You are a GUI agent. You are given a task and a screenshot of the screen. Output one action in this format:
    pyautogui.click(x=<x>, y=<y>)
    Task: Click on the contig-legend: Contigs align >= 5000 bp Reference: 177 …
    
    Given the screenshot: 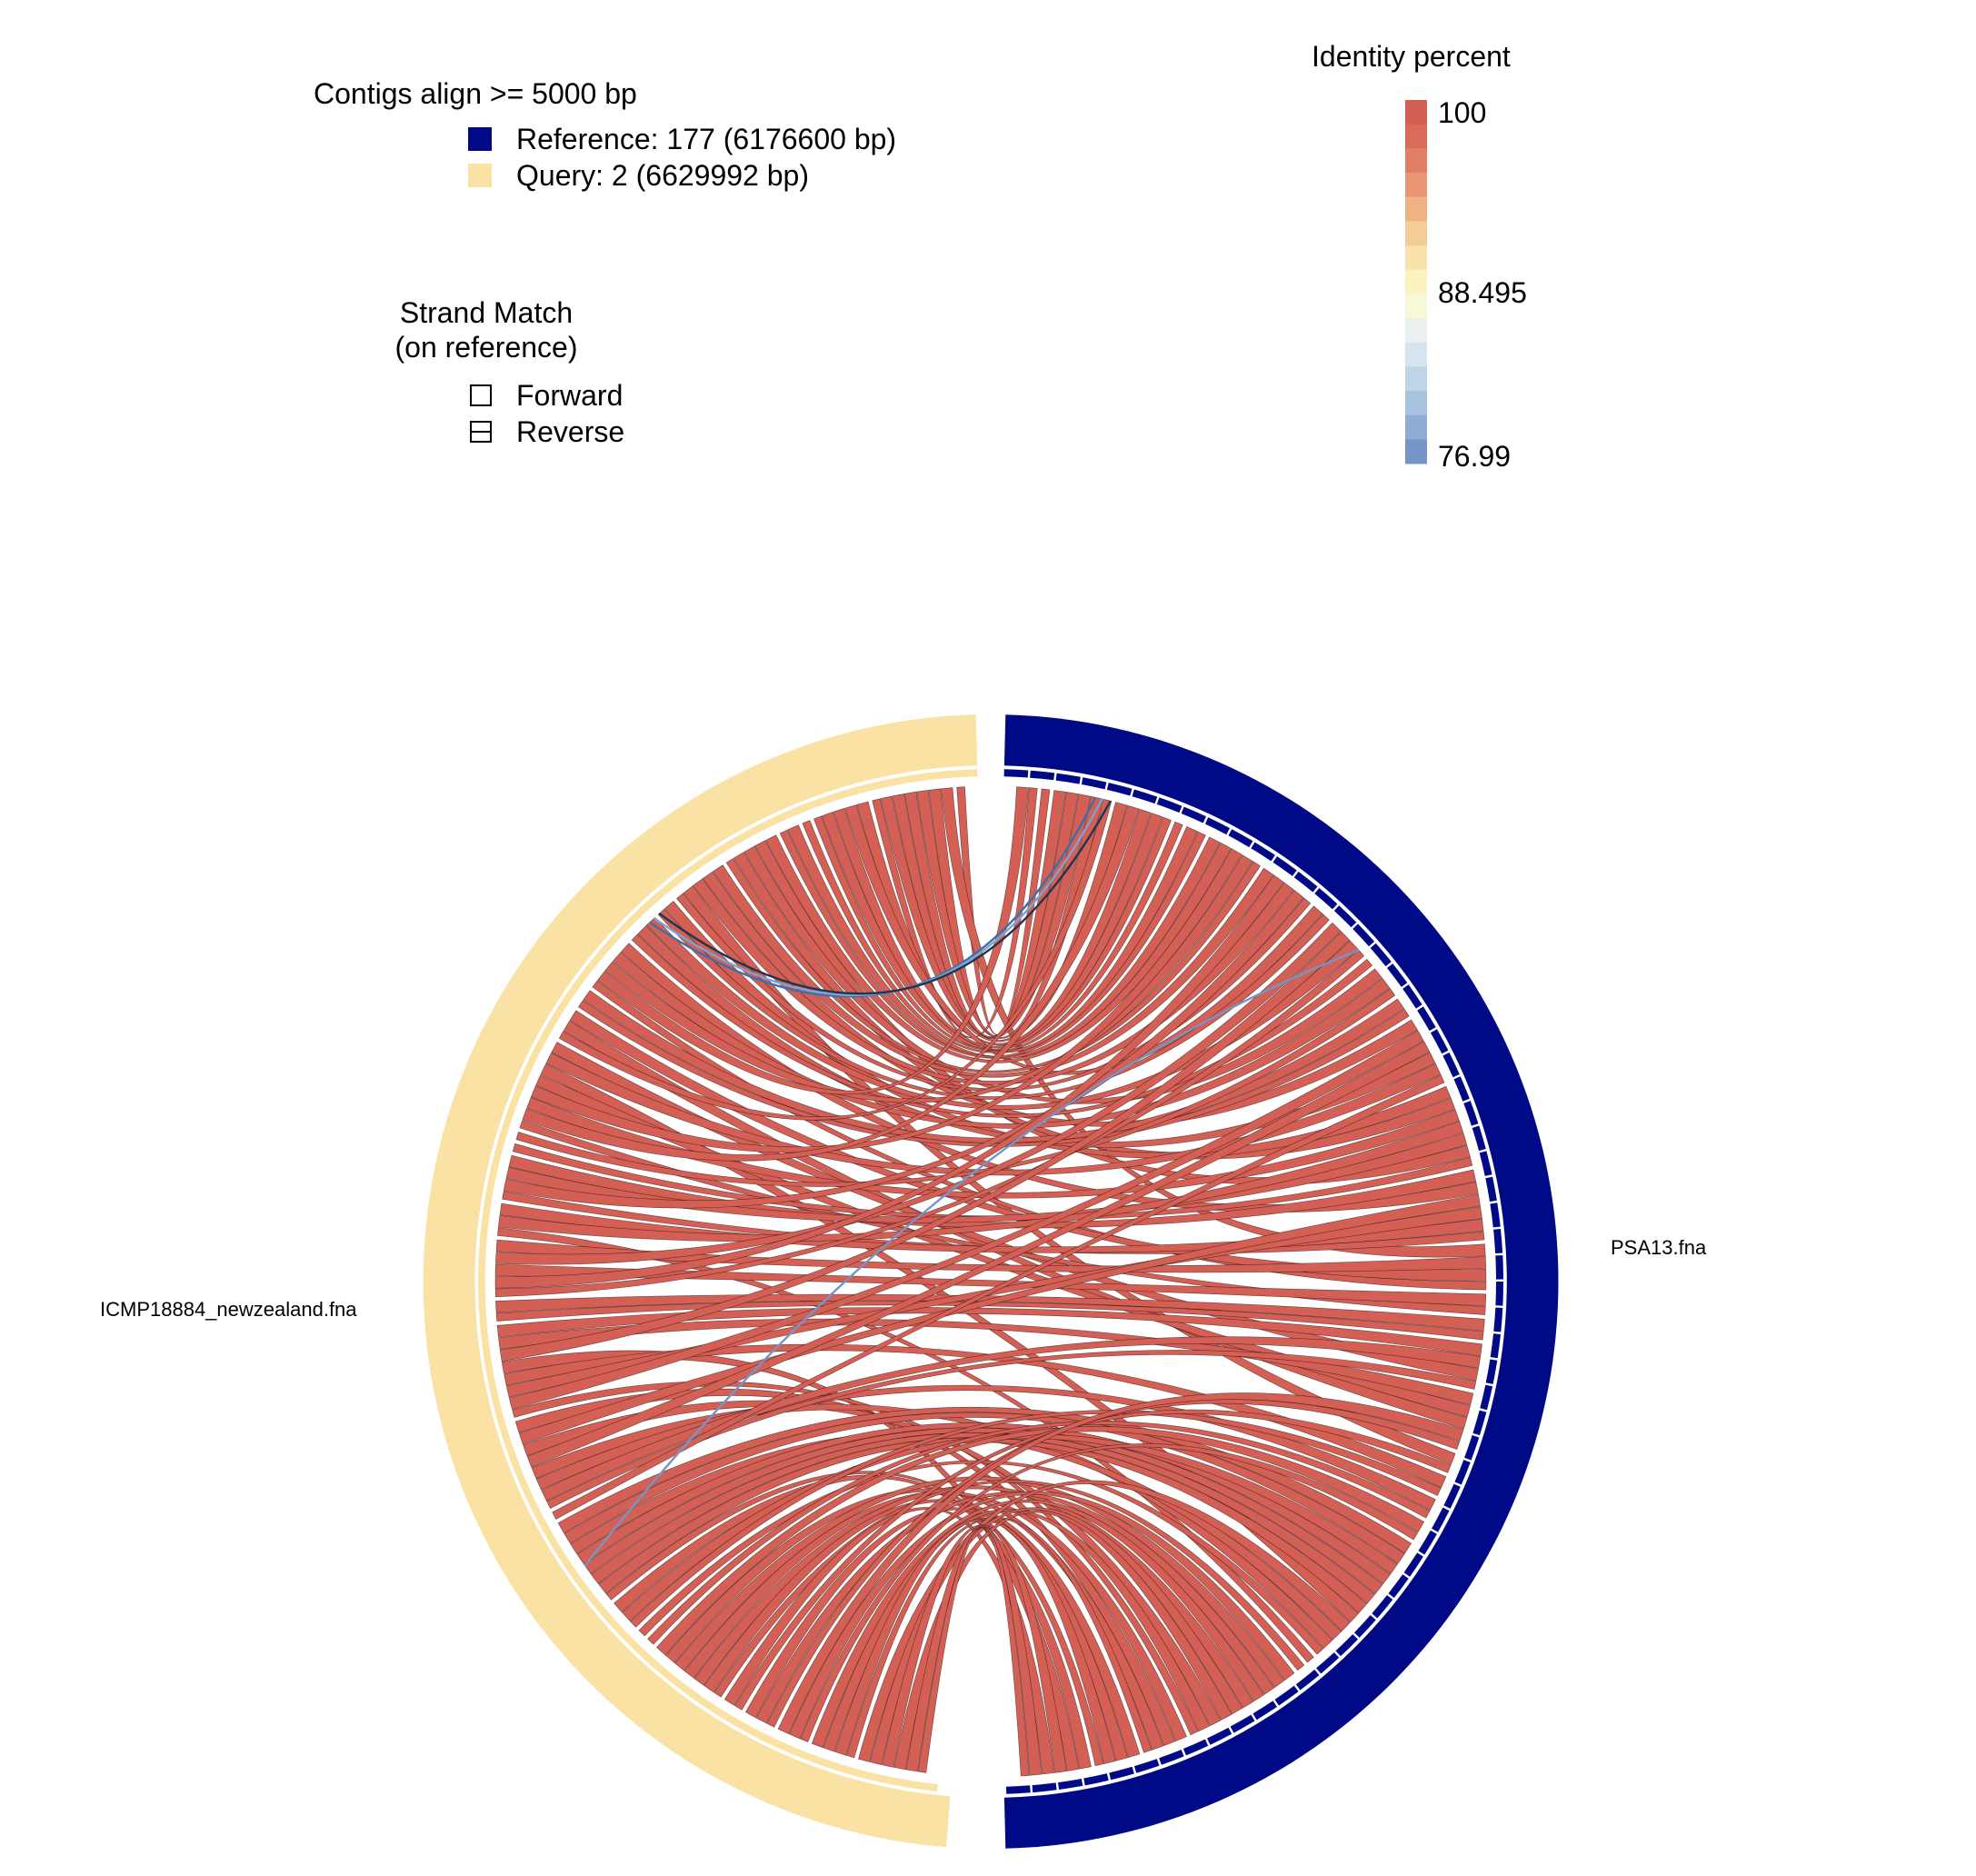 What is the action you would take?
    pyautogui.click(x=605, y=134)
    